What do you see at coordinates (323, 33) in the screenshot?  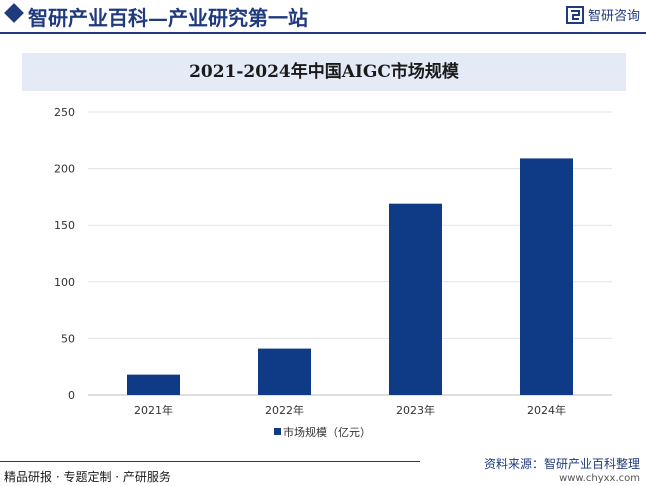 I see `header-divider` at bounding box center [323, 33].